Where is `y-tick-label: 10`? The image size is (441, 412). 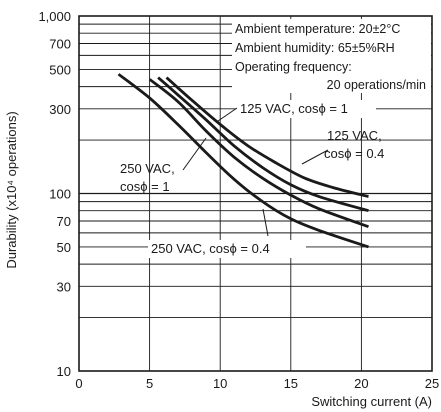
y-tick-label: 10 is located at coordinates (64, 371).